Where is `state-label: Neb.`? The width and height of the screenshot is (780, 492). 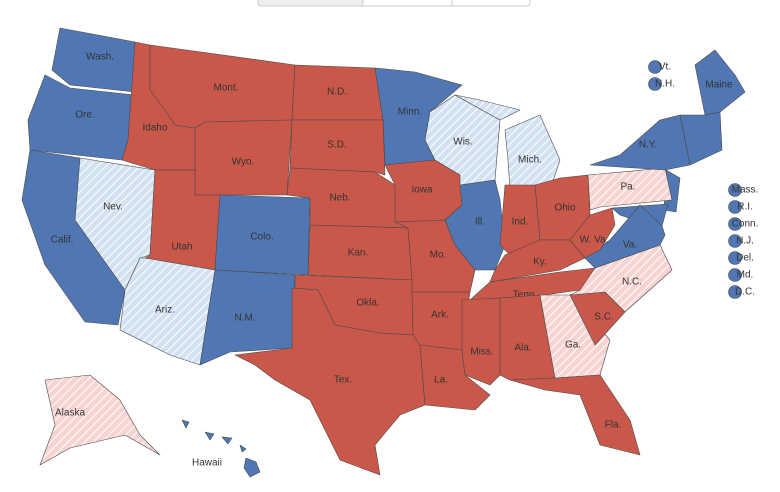
state-label: Neb. is located at coordinates (339, 198).